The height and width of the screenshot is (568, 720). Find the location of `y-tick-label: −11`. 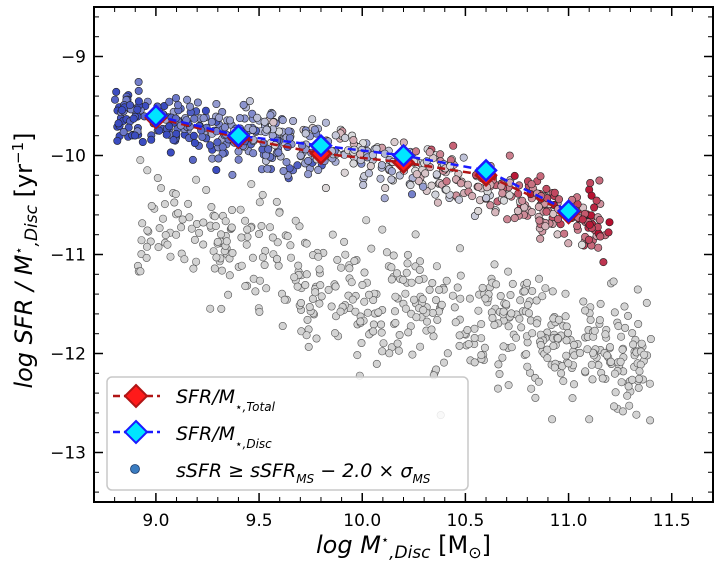

y-tick-label: −11 is located at coordinates (68, 256).